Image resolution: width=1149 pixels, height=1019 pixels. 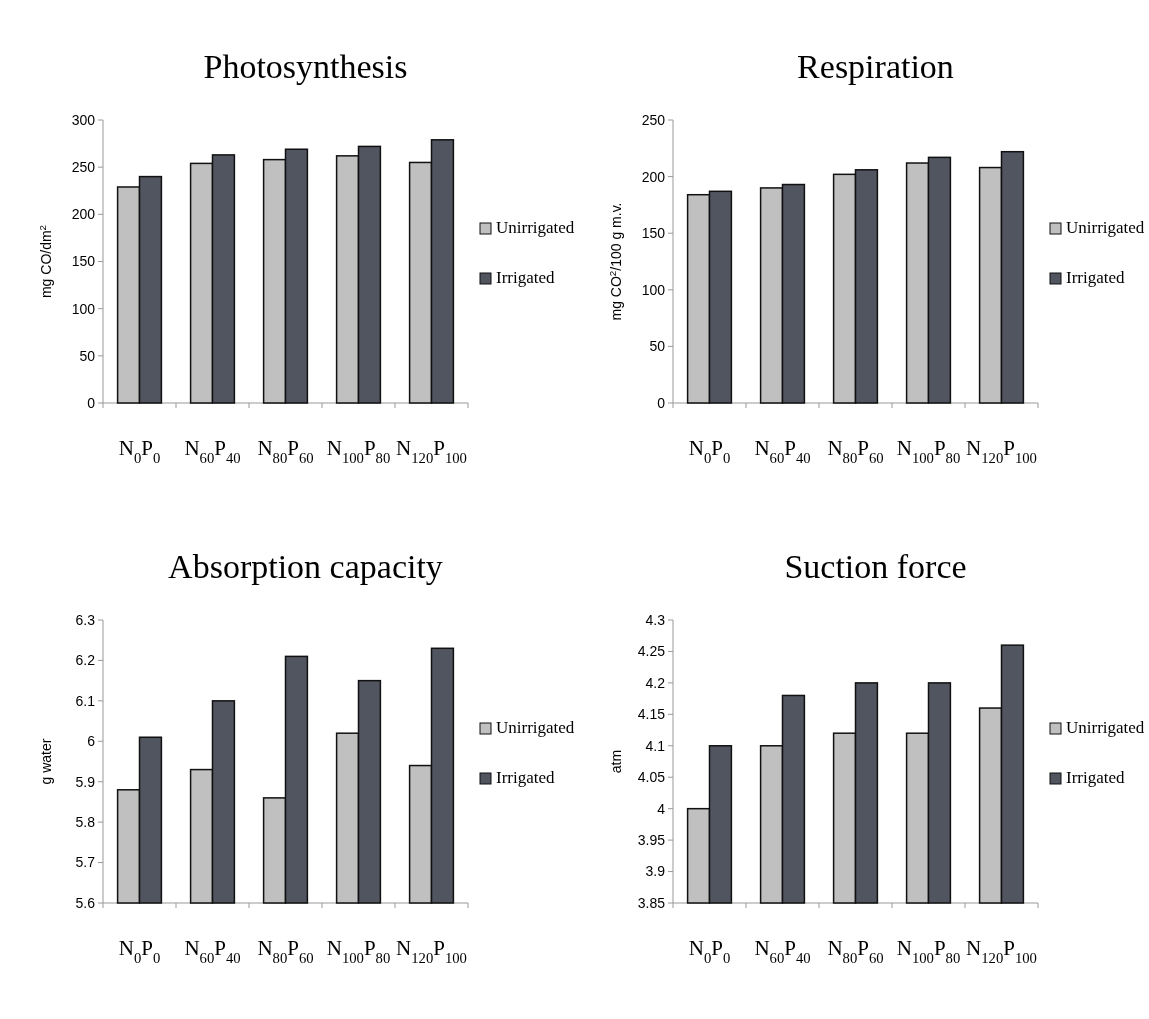 I want to click on y-tick-label: 6.2, so click(x=85, y=660).